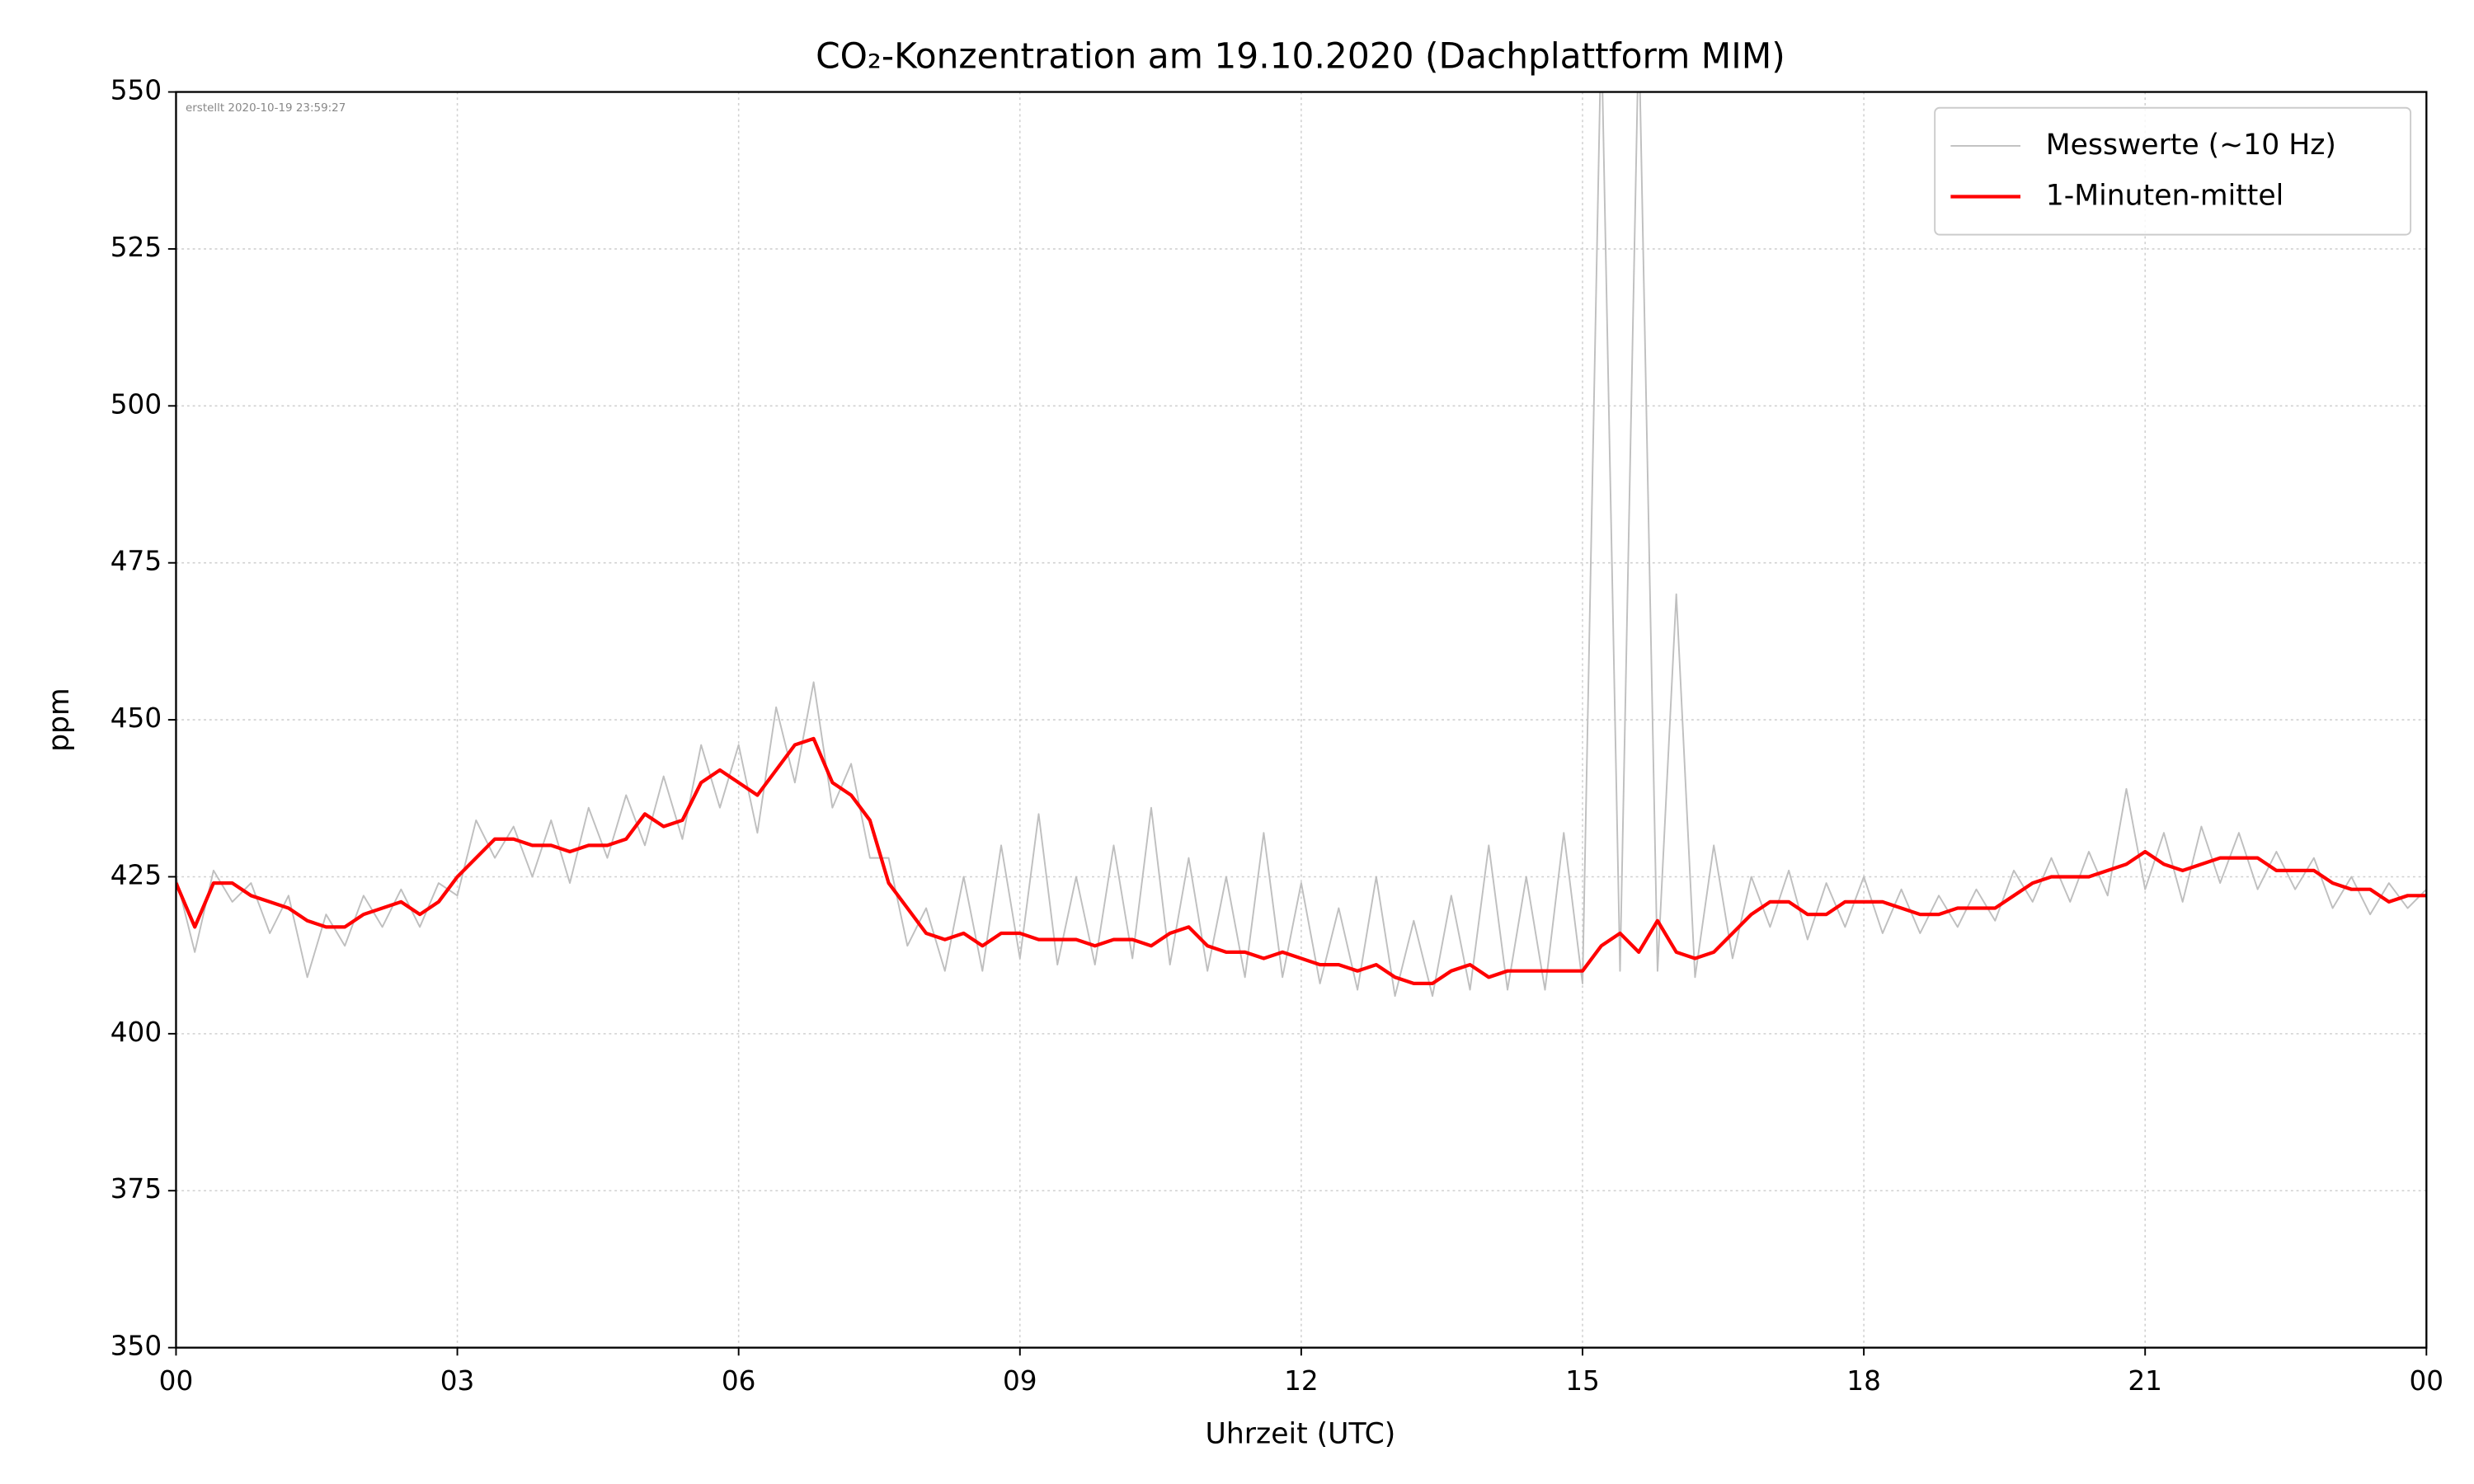  Describe the element at coordinates (1020, 1381) in the screenshot. I see `x-tick-label: 09` at that location.